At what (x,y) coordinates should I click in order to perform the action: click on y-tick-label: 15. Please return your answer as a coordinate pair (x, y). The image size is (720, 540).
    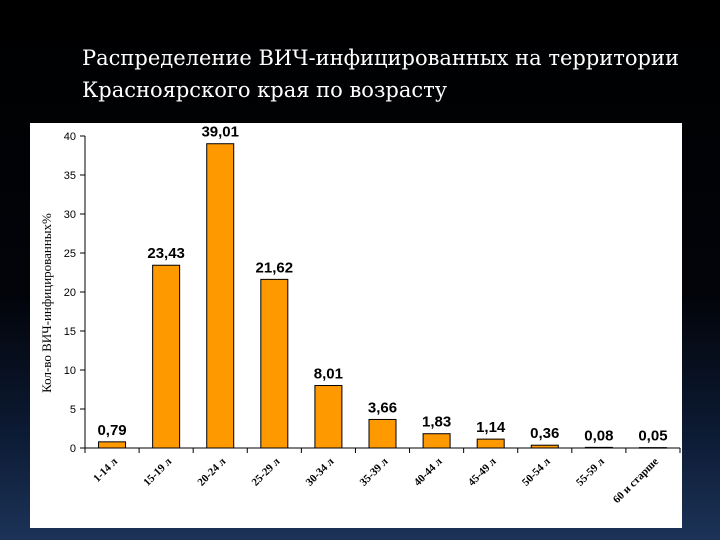
    Looking at the image, I should click on (70, 332).